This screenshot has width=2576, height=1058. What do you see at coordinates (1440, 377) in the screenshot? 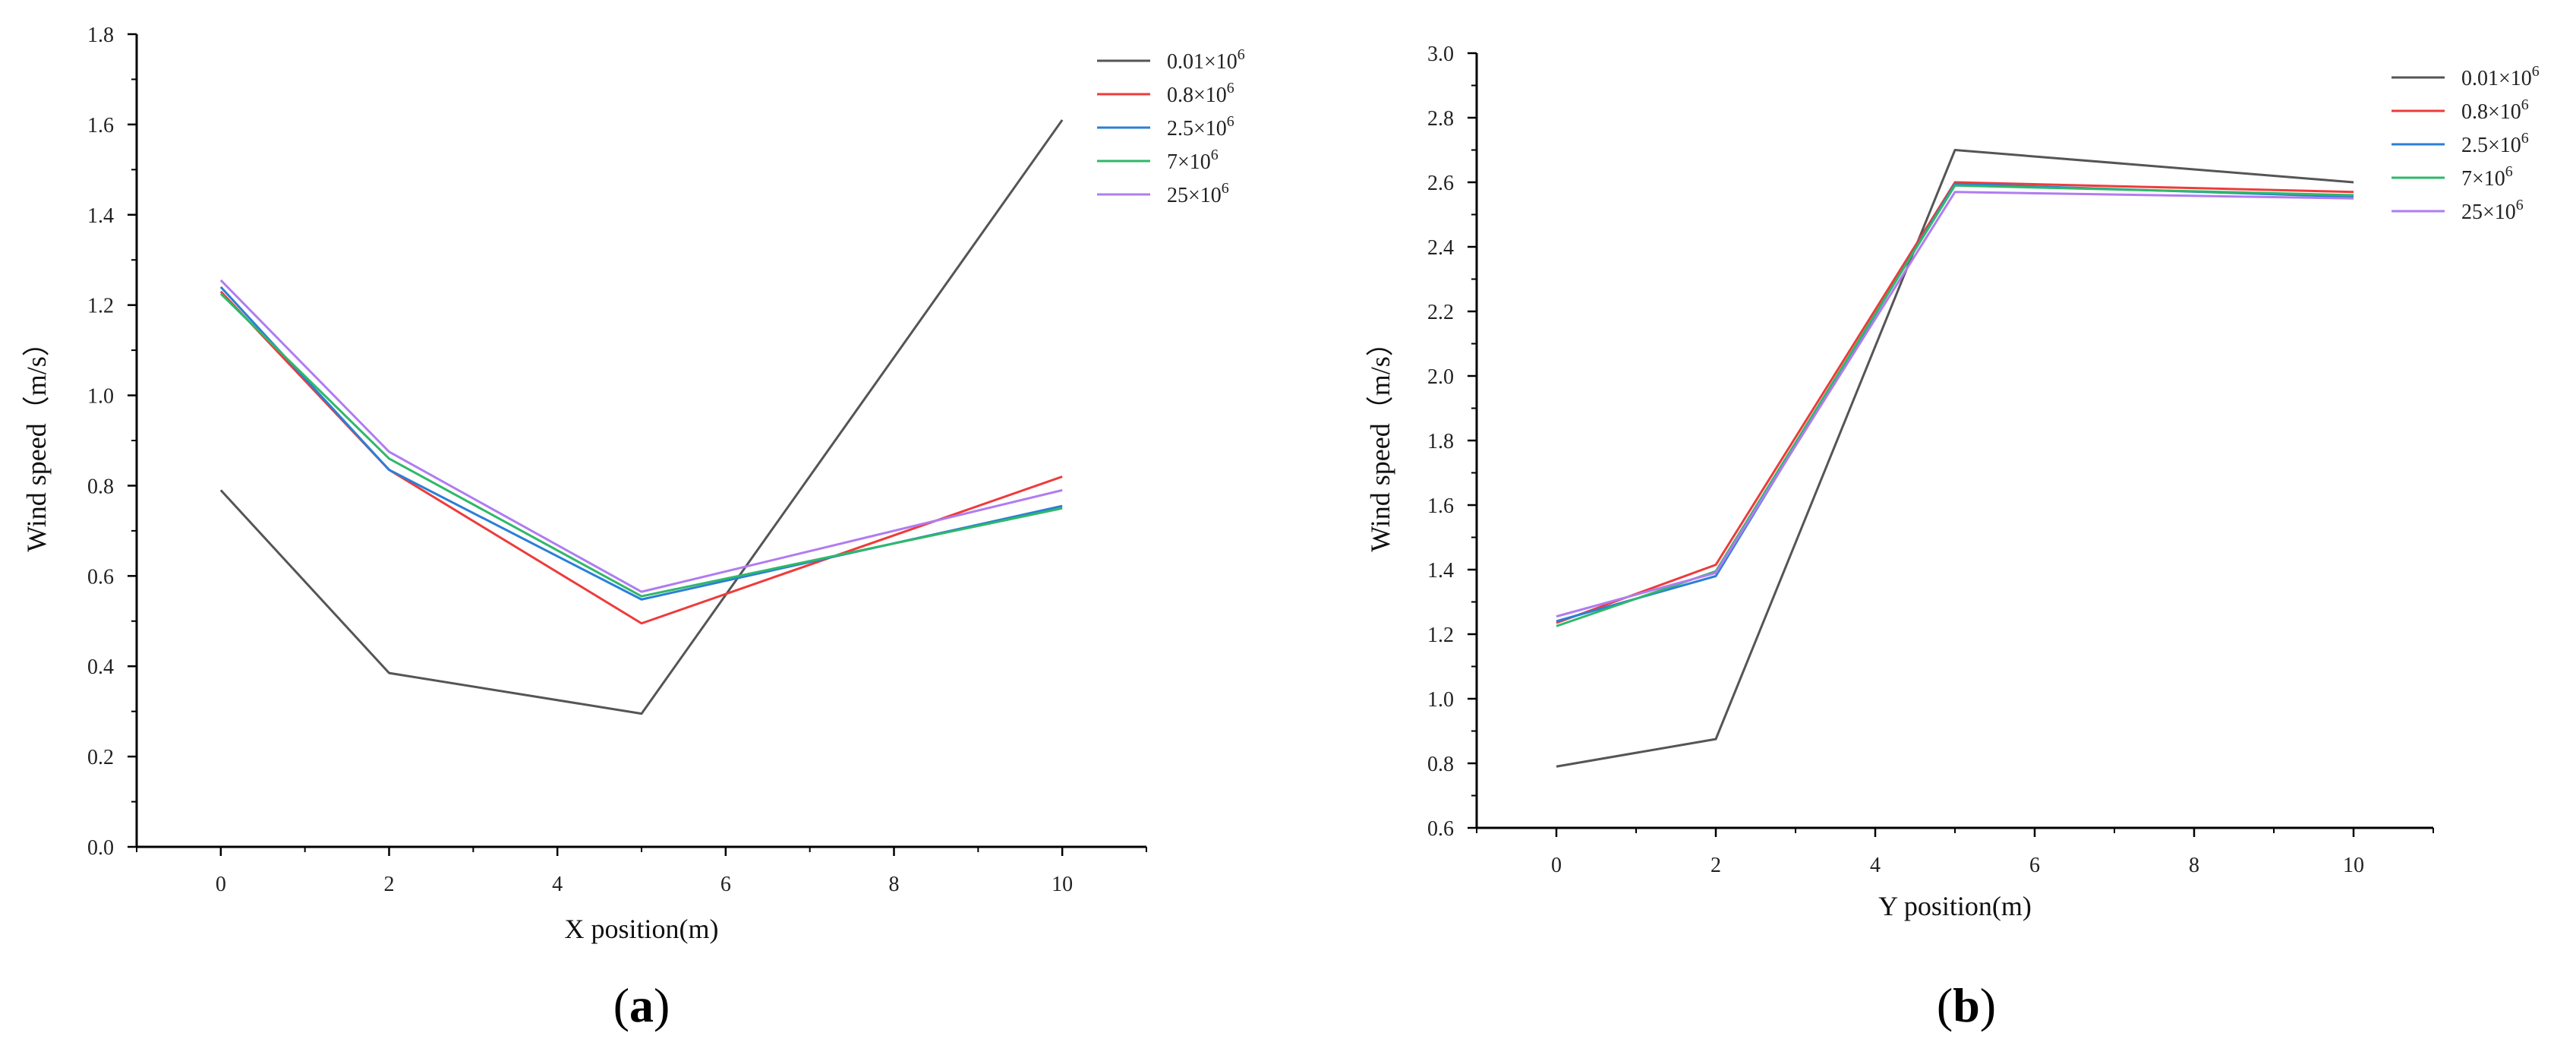
I see `y-tick-label: 2.0` at bounding box center [1440, 377].